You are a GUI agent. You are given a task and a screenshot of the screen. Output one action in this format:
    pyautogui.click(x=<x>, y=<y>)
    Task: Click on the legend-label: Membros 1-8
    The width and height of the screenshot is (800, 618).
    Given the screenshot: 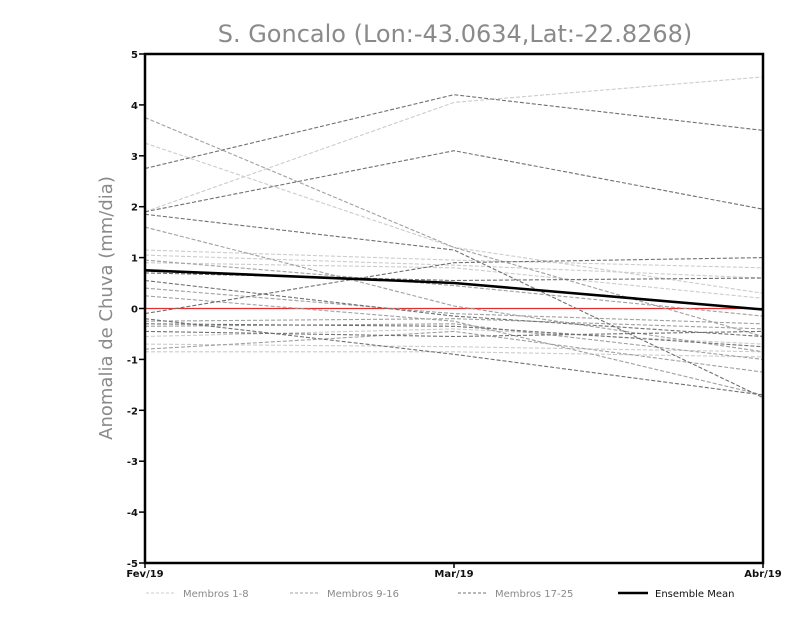 What is the action you would take?
    pyautogui.click(x=216, y=594)
    